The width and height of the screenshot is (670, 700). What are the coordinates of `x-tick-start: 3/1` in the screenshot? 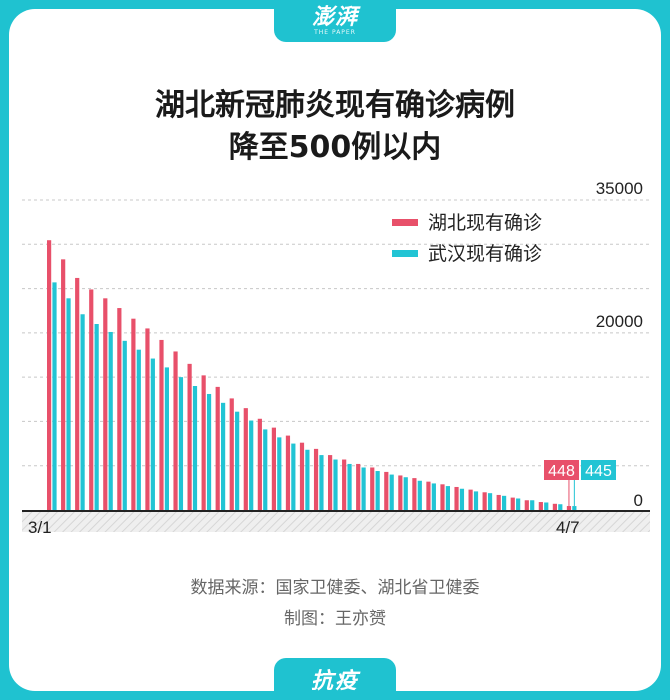 It's located at (40, 527).